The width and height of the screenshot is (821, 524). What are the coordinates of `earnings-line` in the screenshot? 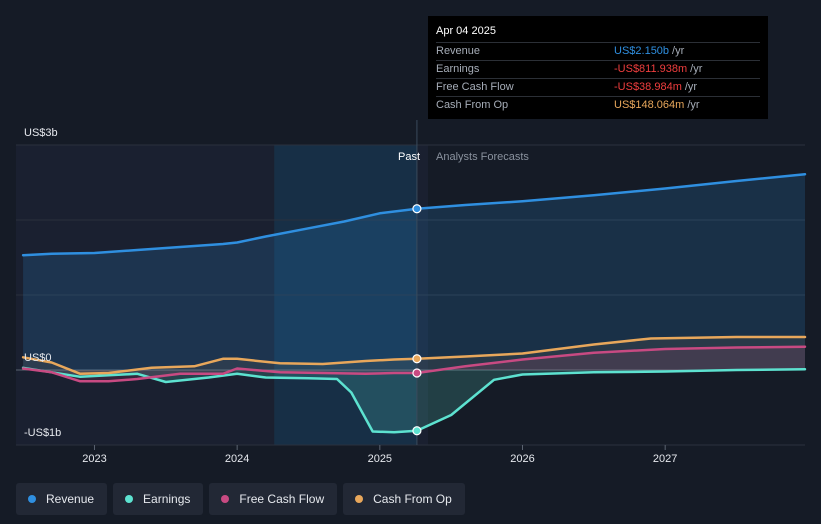 It's located at (414, 400).